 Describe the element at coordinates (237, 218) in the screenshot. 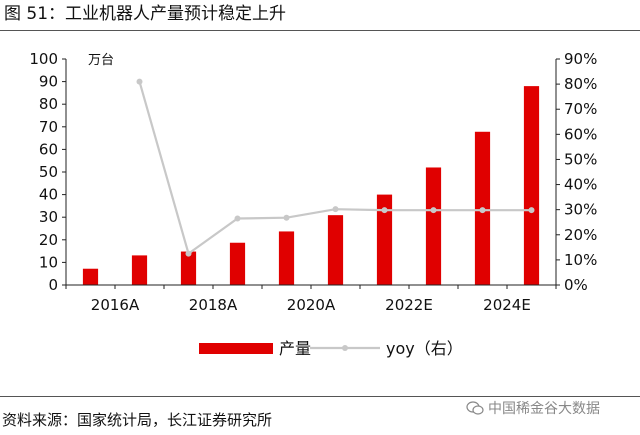

I see `yoy-point-2019A` at that location.